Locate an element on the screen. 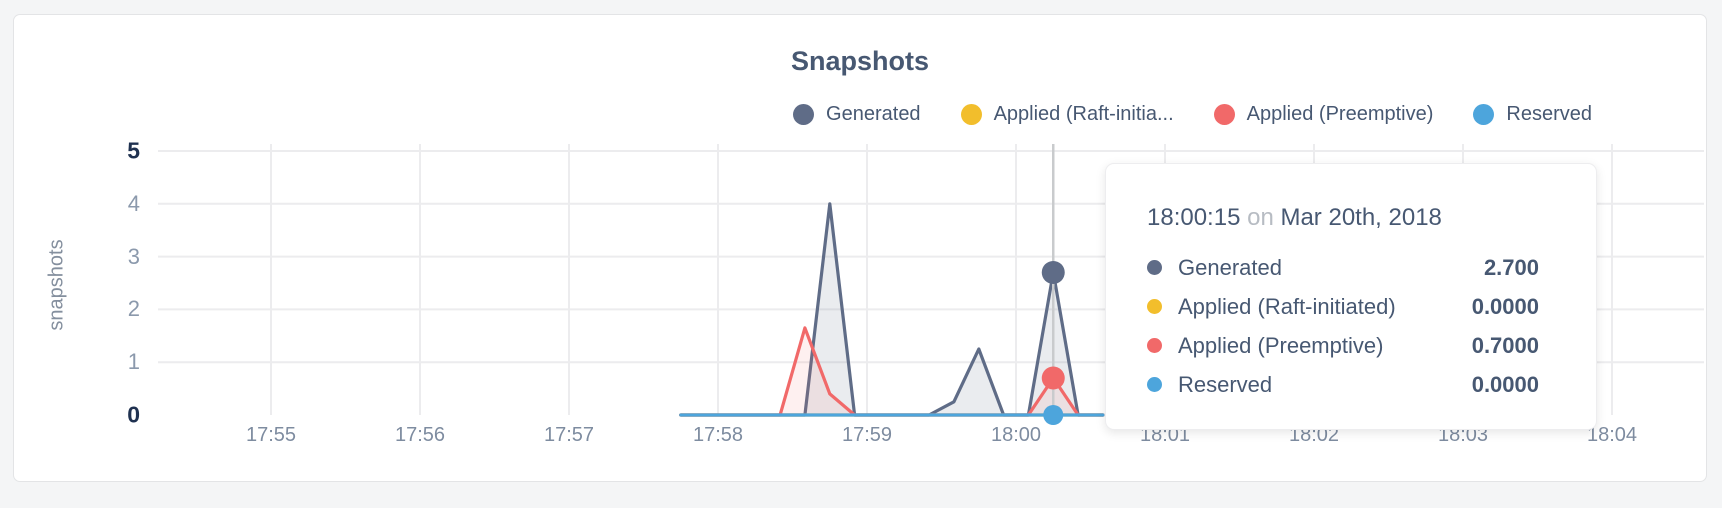  tooltip-row-applied-raft-initiated: Applied (Raft-initiated) 0.0000 is located at coordinates (1343, 306).